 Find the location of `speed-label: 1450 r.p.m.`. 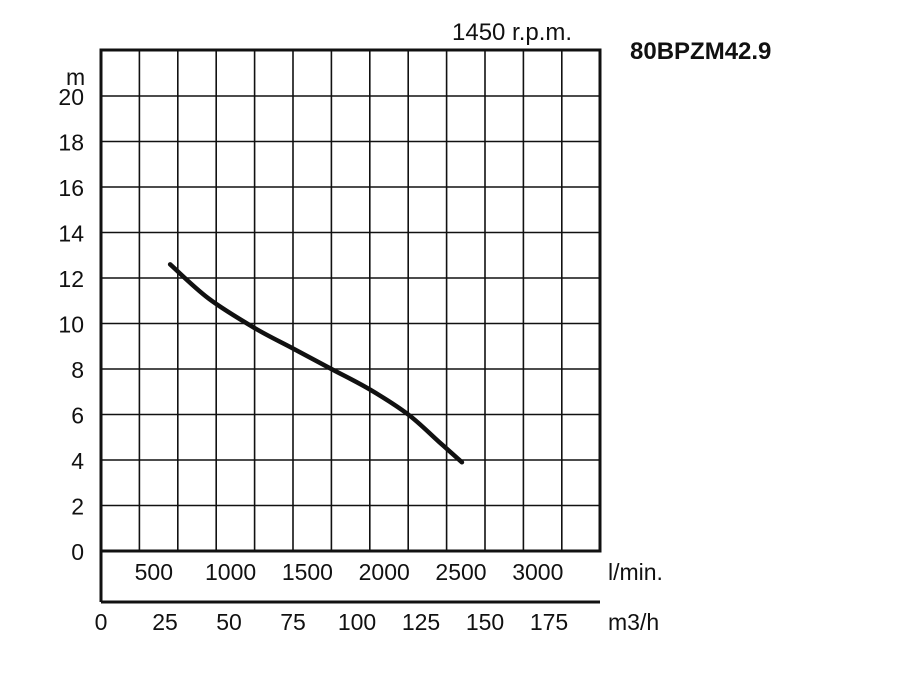

speed-label: 1450 r.p.m. is located at coordinates (512, 32).